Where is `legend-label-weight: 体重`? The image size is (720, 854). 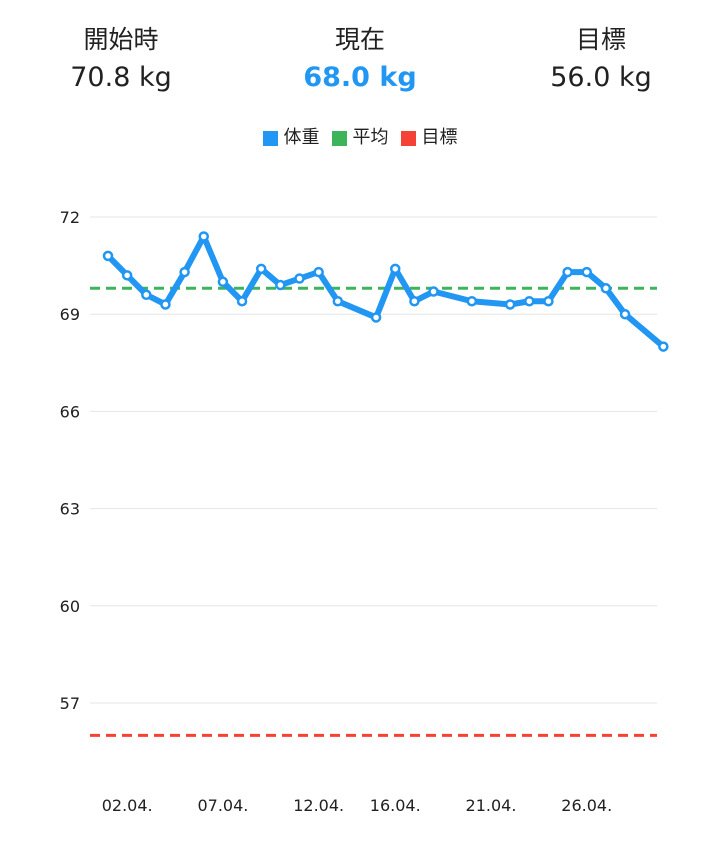 legend-label-weight: 体重 is located at coordinates (301, 137).